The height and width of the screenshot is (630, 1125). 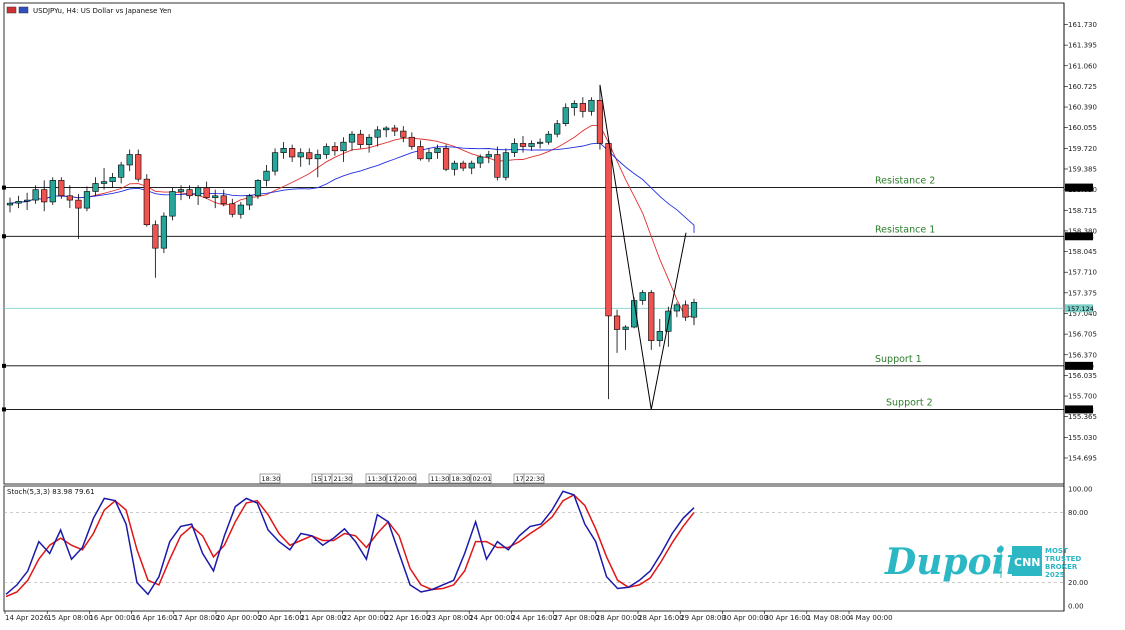 I want to click on level-price-tag-text: 158.293, so click(x=1080, y=237).